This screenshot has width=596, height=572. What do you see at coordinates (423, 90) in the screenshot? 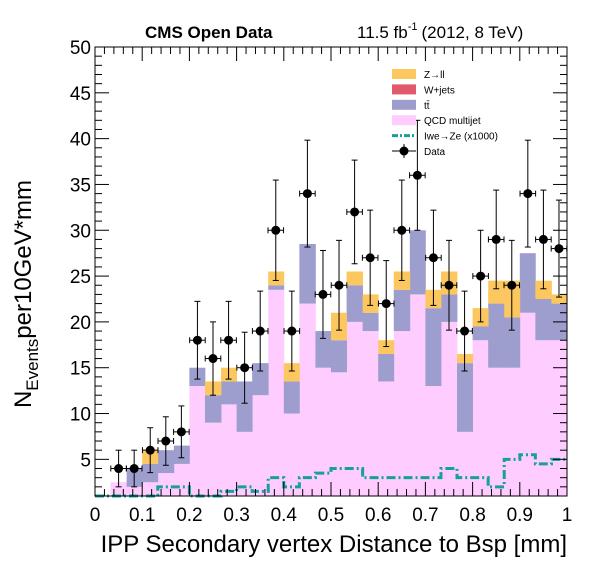
I see `legend-entry: W+jets` at bounding box center [423, 90].